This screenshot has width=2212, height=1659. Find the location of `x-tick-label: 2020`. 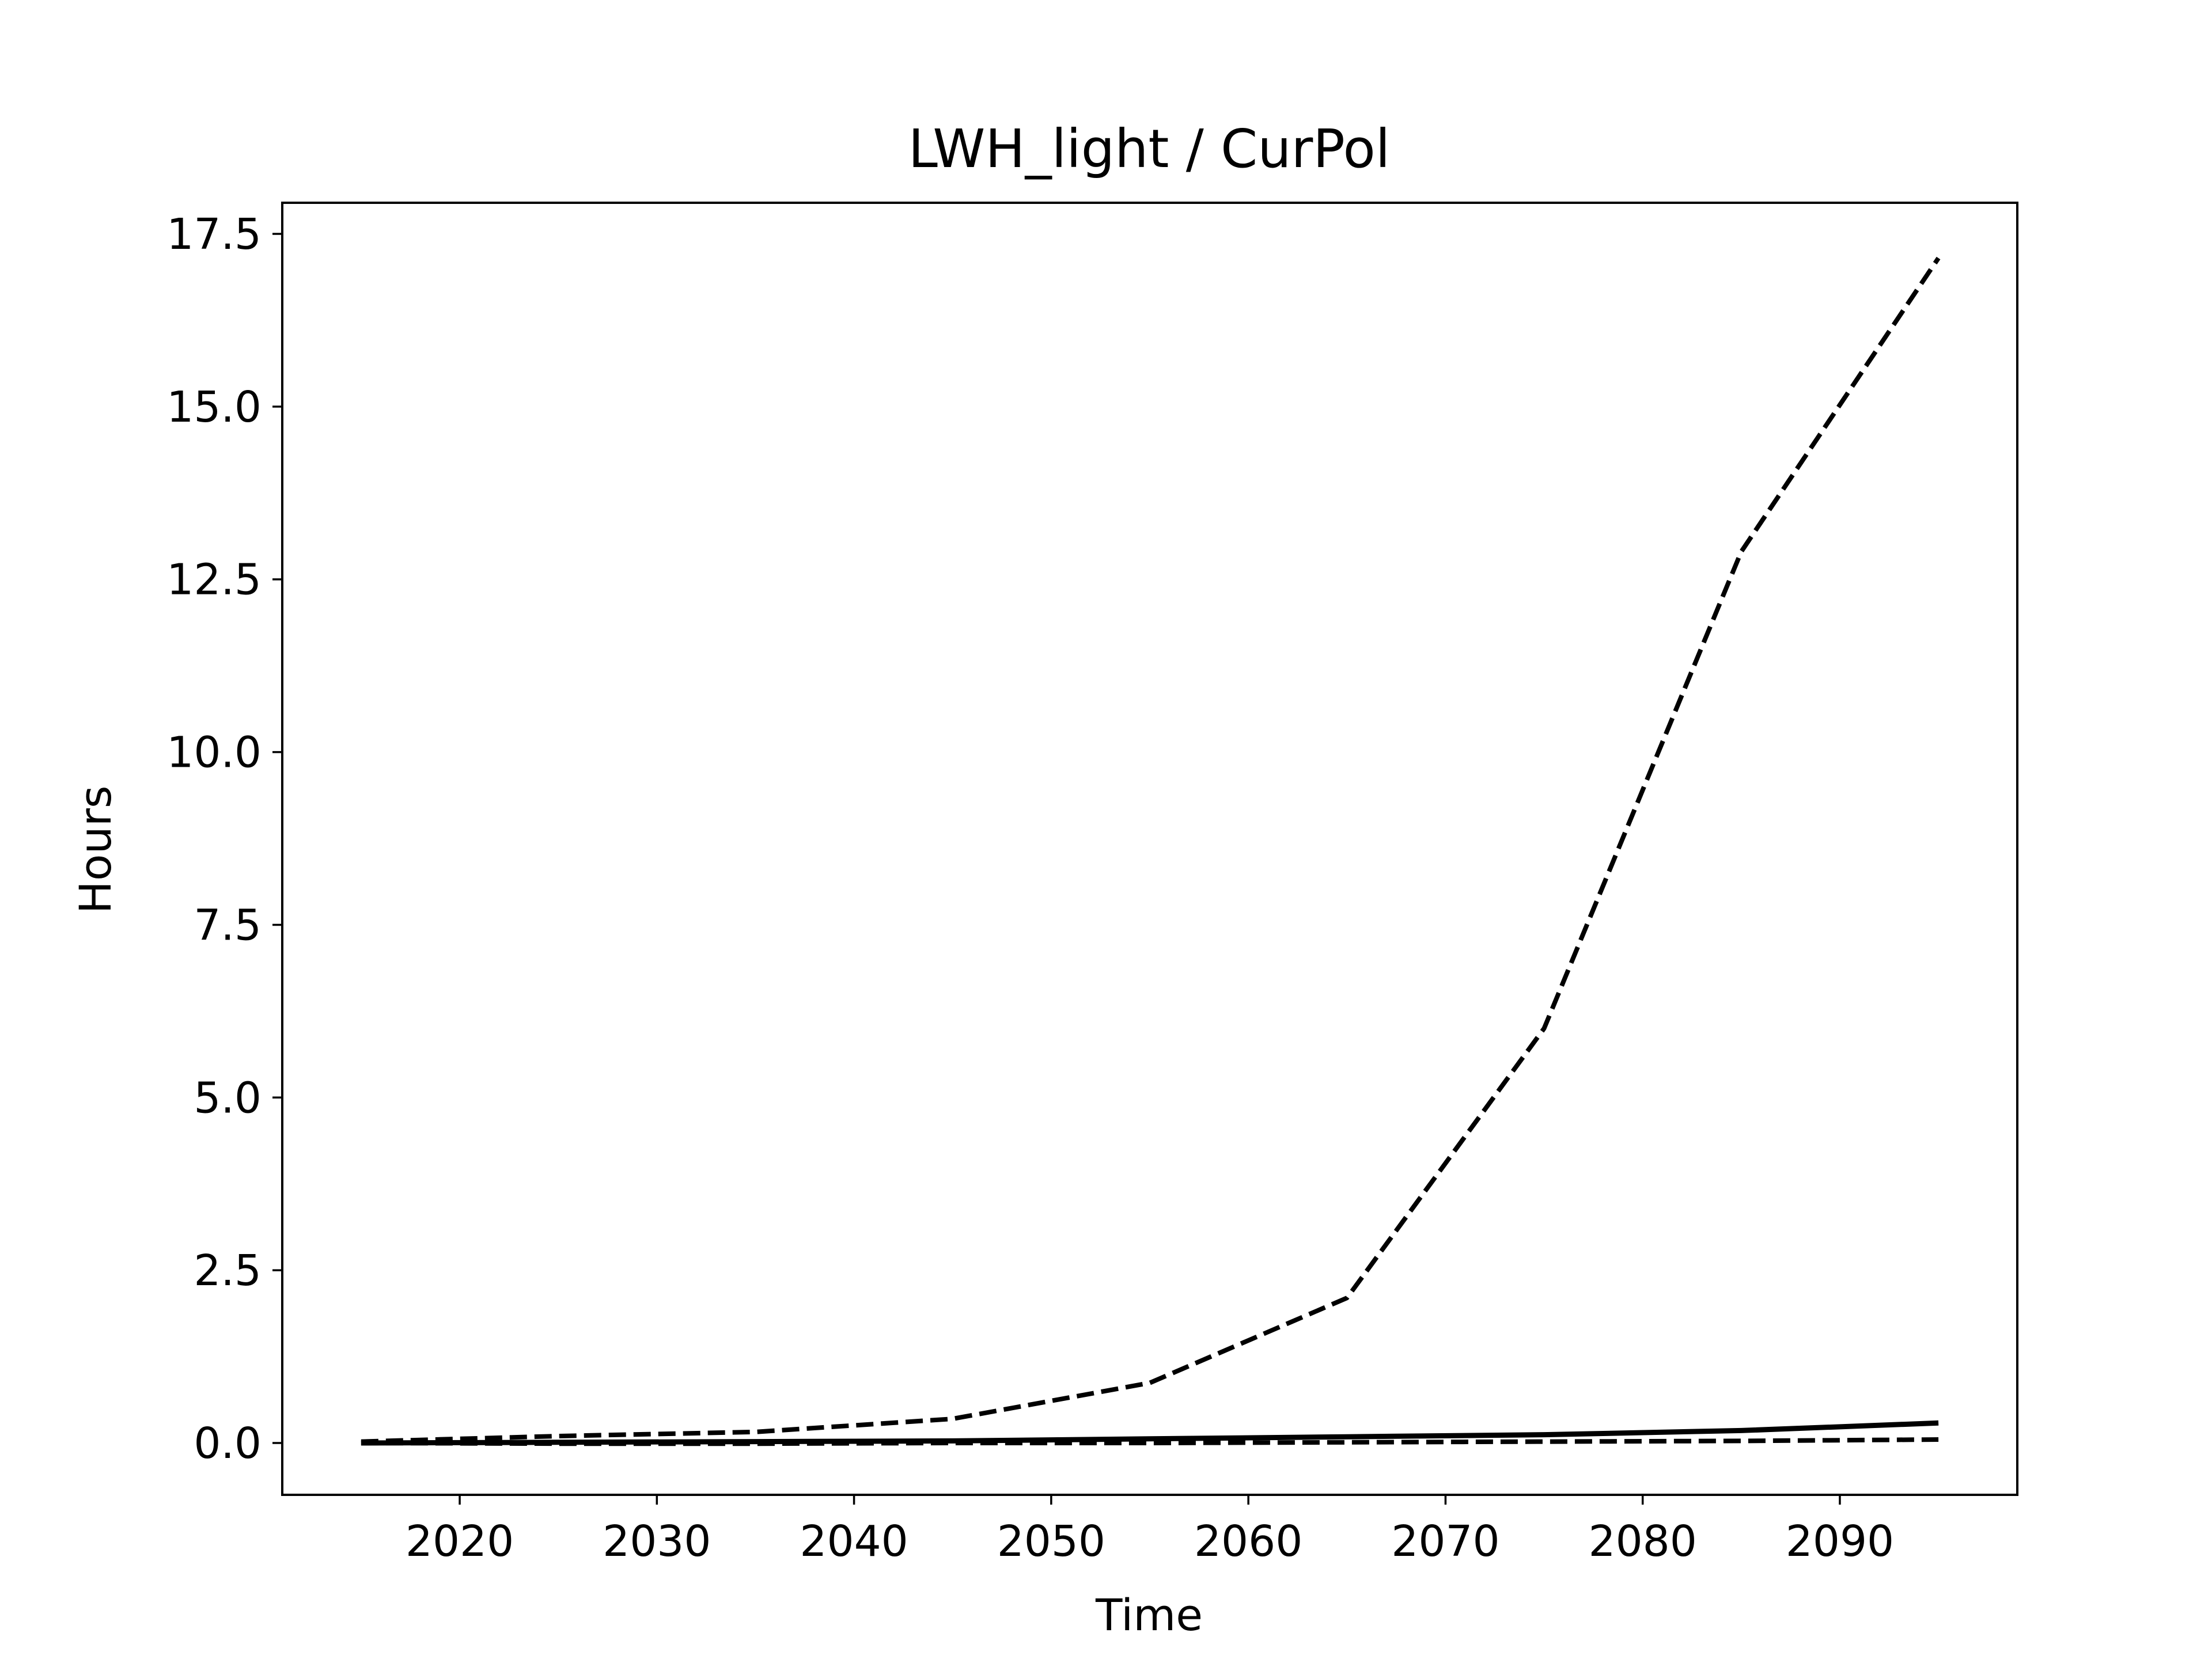

x-tick-label: 2020 is located at coordinates (460, 1541).